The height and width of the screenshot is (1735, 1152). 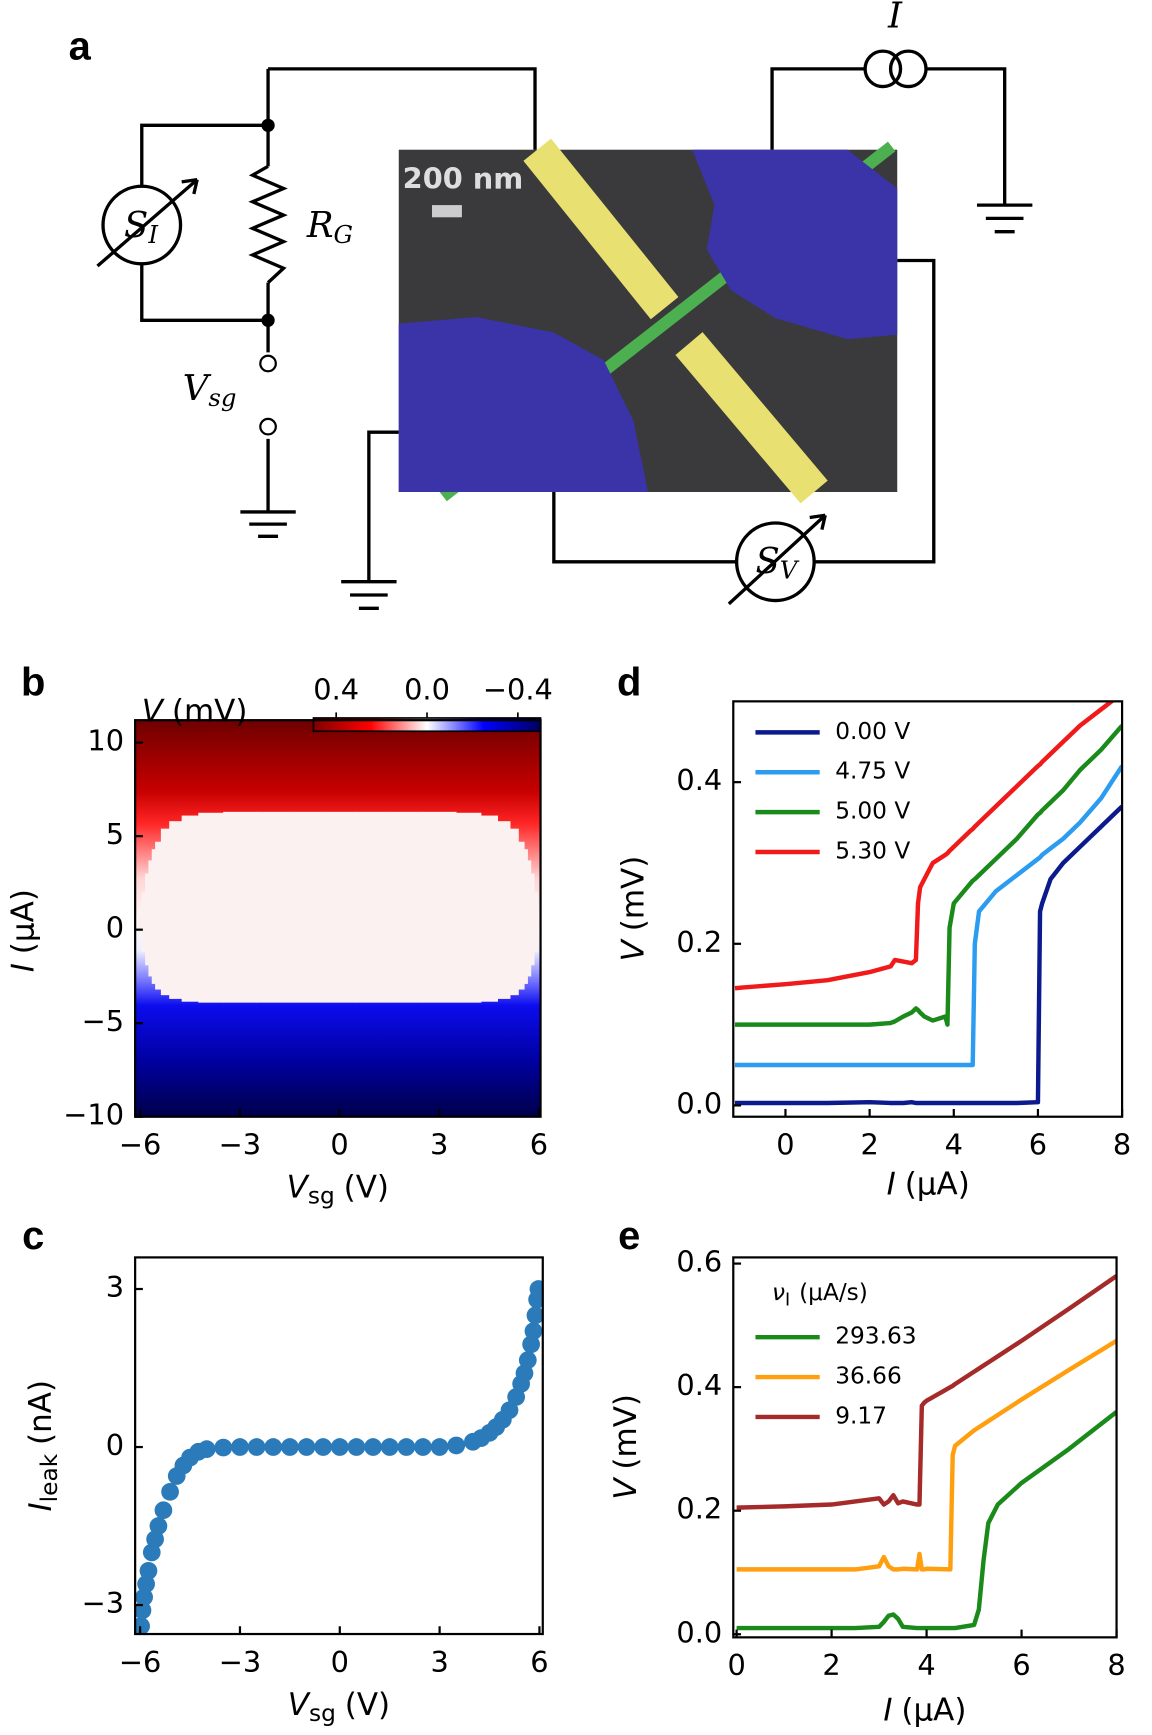 I want to click on sem-image: 200 nm, so click(x=648, y=321).